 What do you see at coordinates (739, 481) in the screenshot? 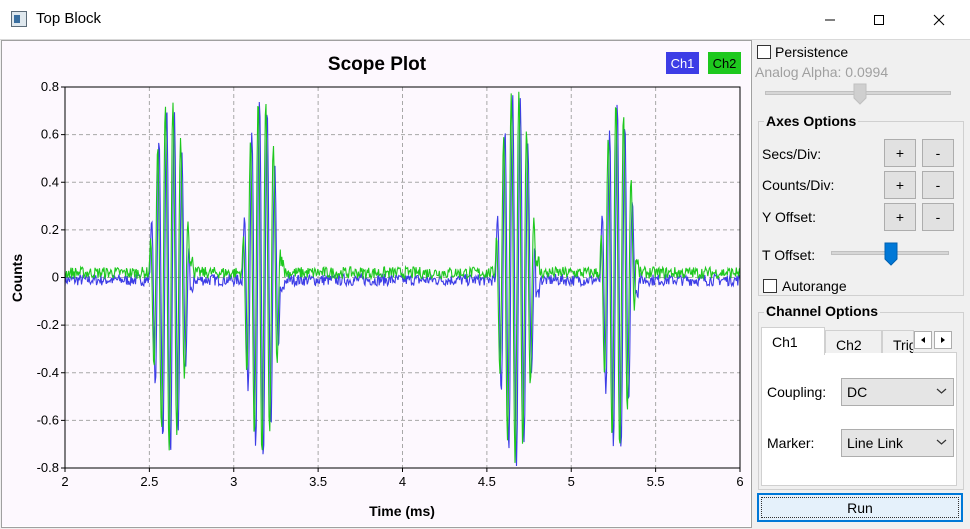
I see `x-tick-label: 6` at bounding box center [739, 481].